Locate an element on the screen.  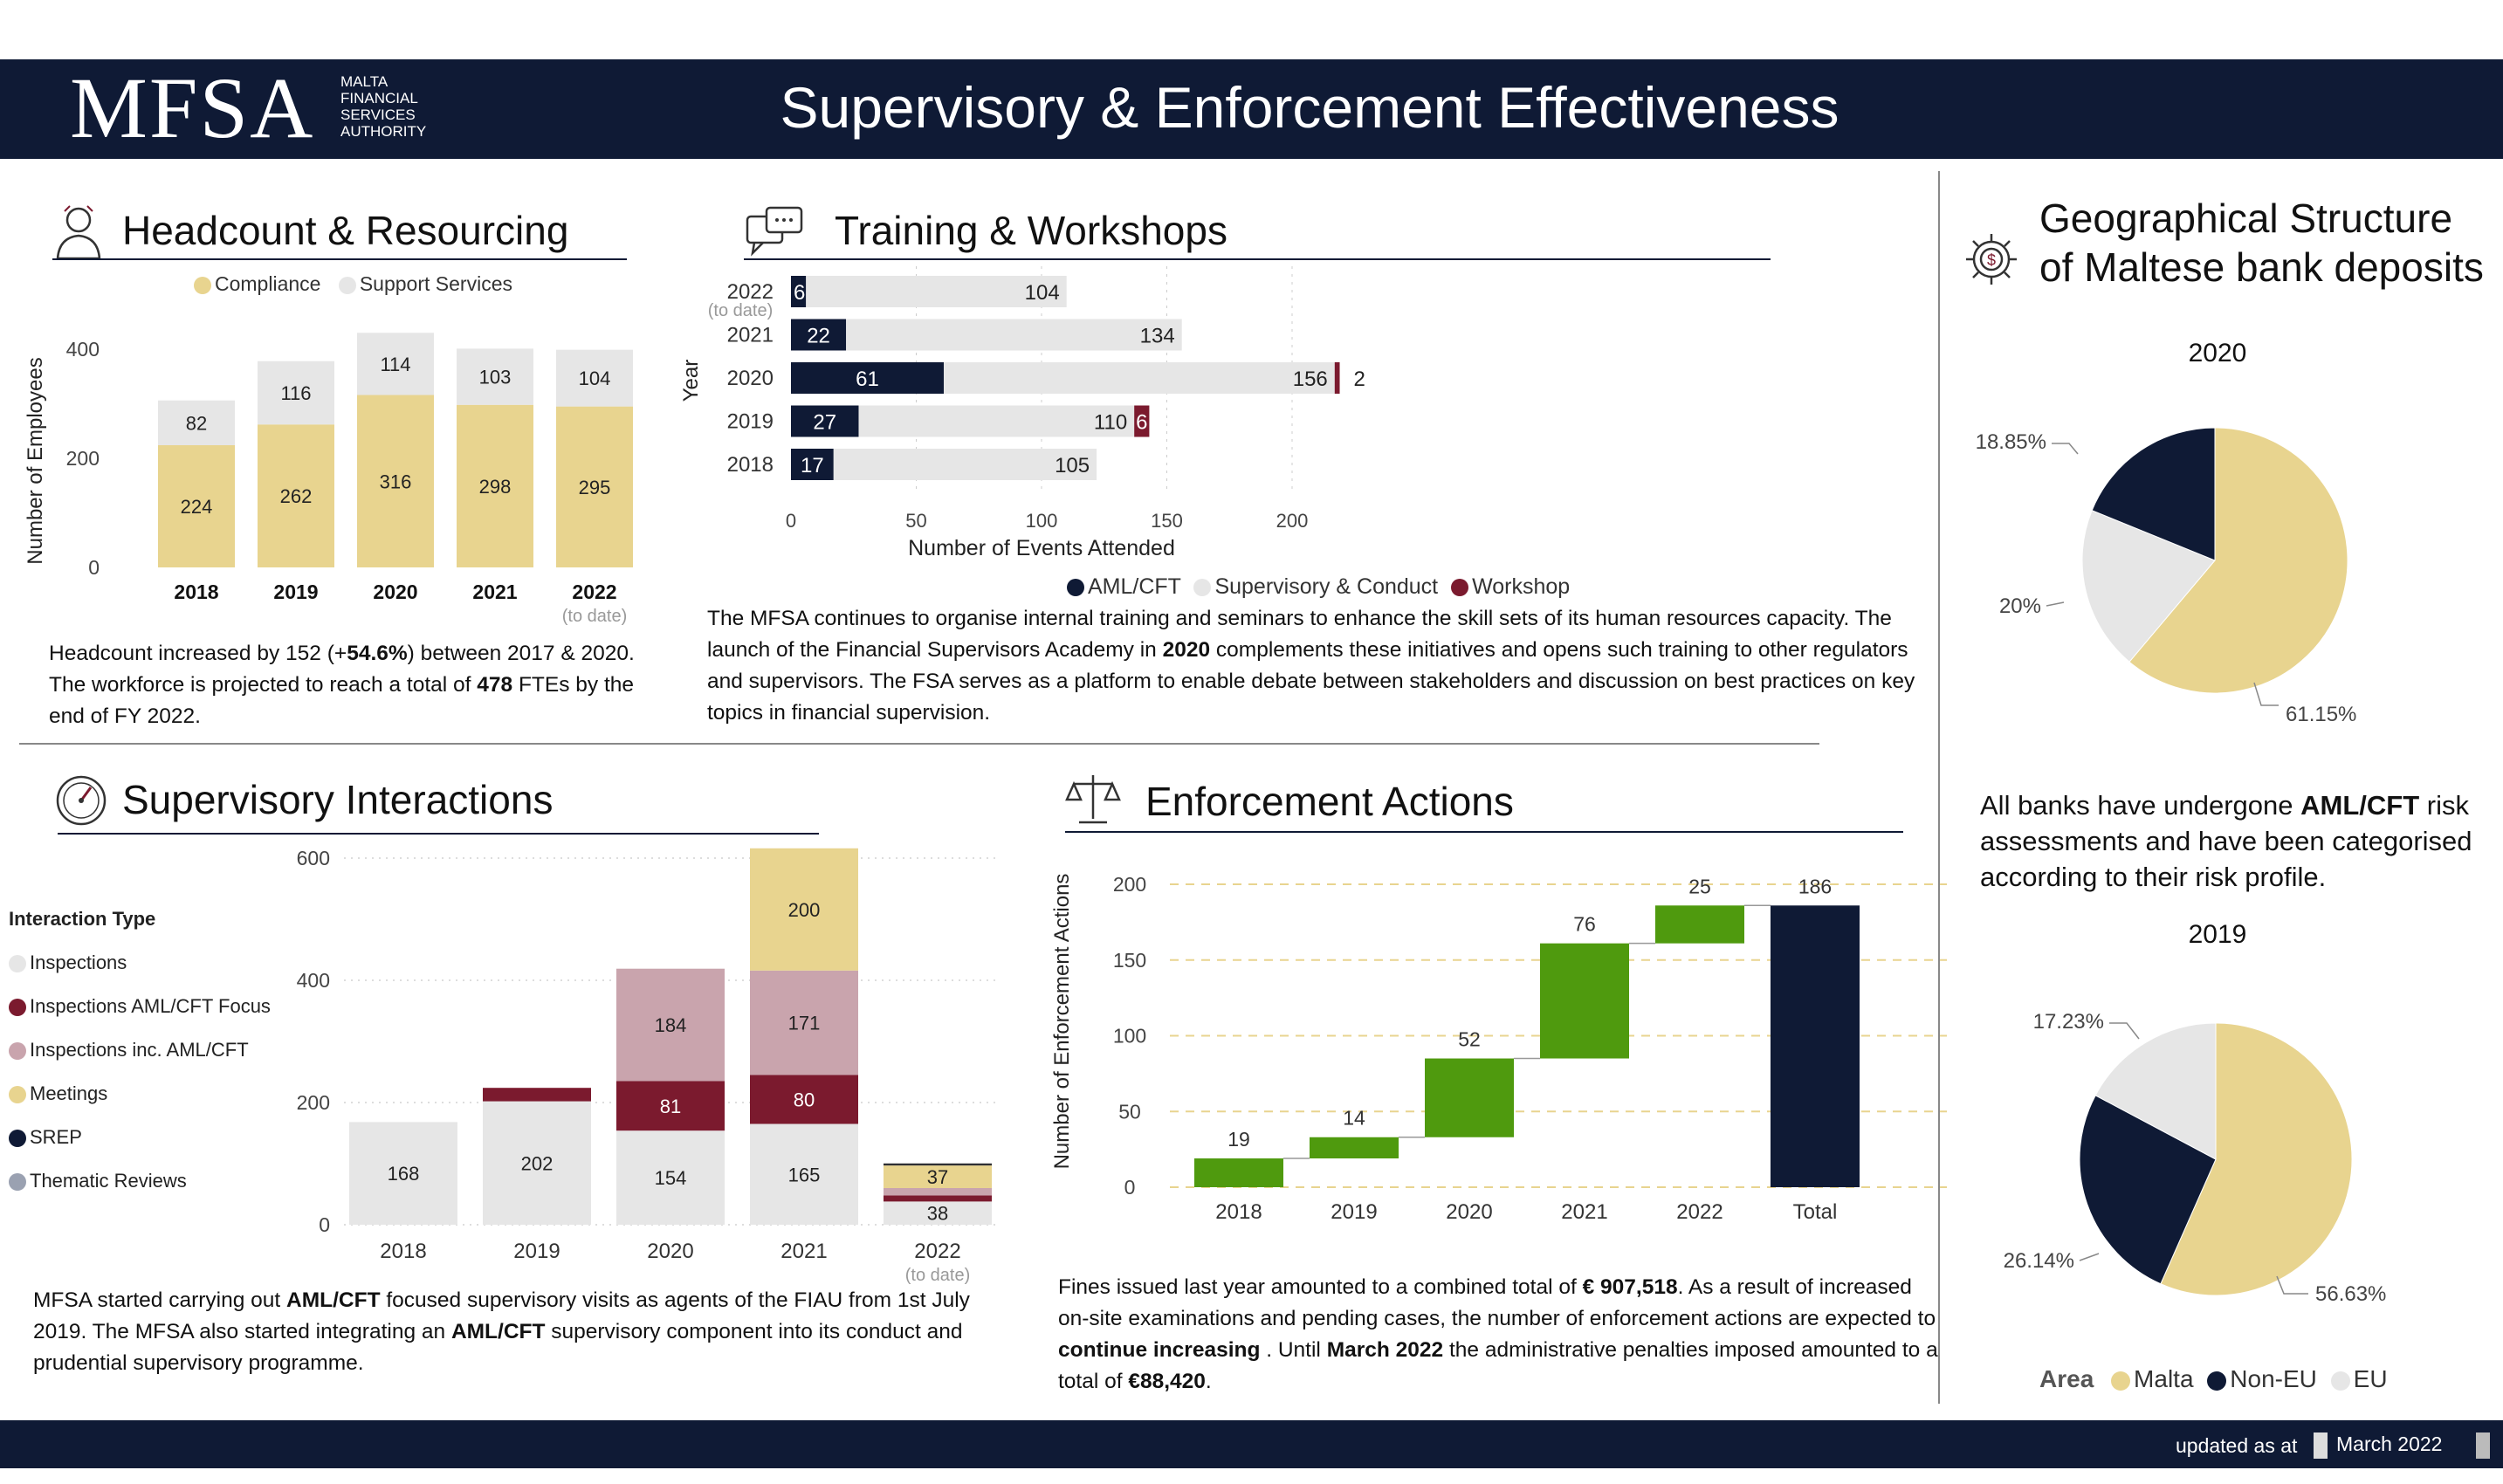
data-label: 6 is located at coordinates (799, 293).